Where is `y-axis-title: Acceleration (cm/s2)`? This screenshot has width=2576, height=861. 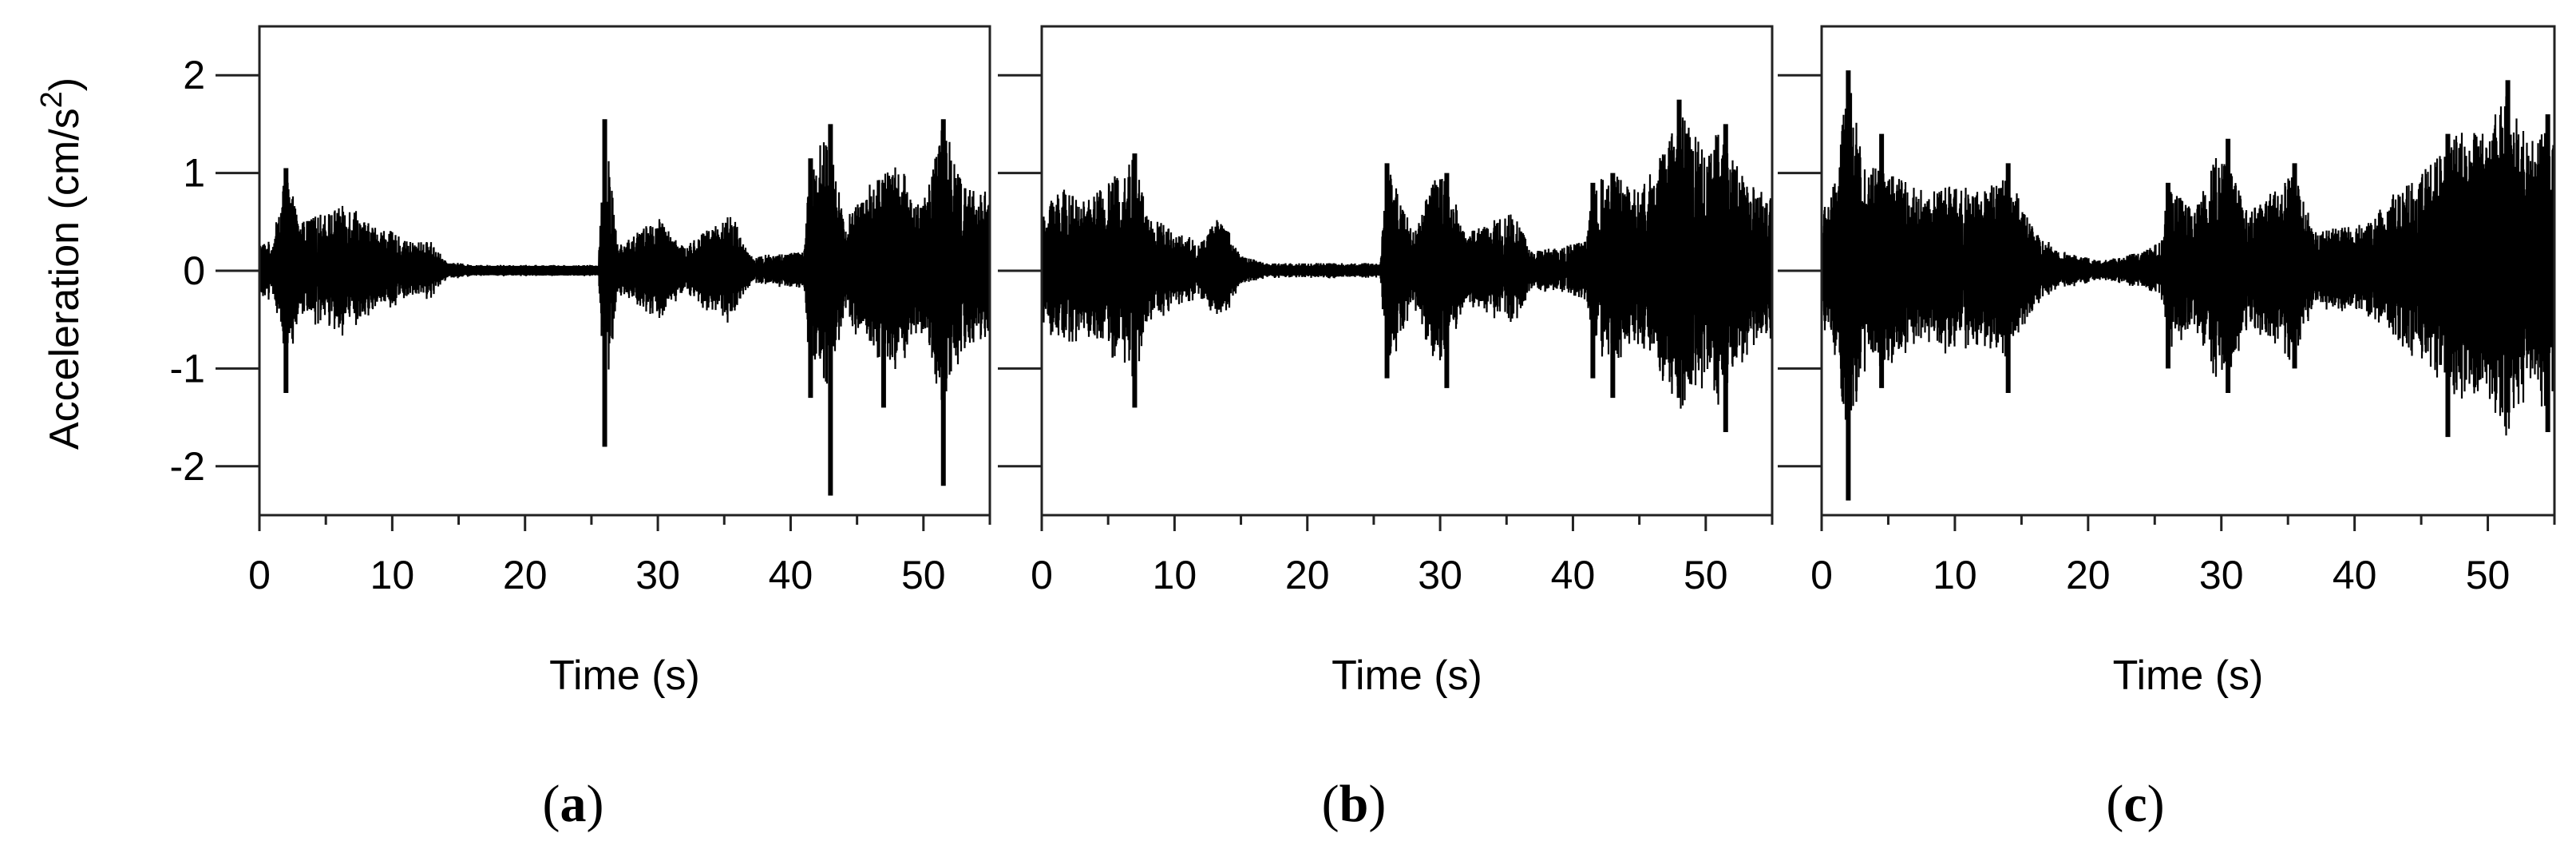 y-axis-title: Acceleration (cm/s2) is located at coordinates (61, 263).